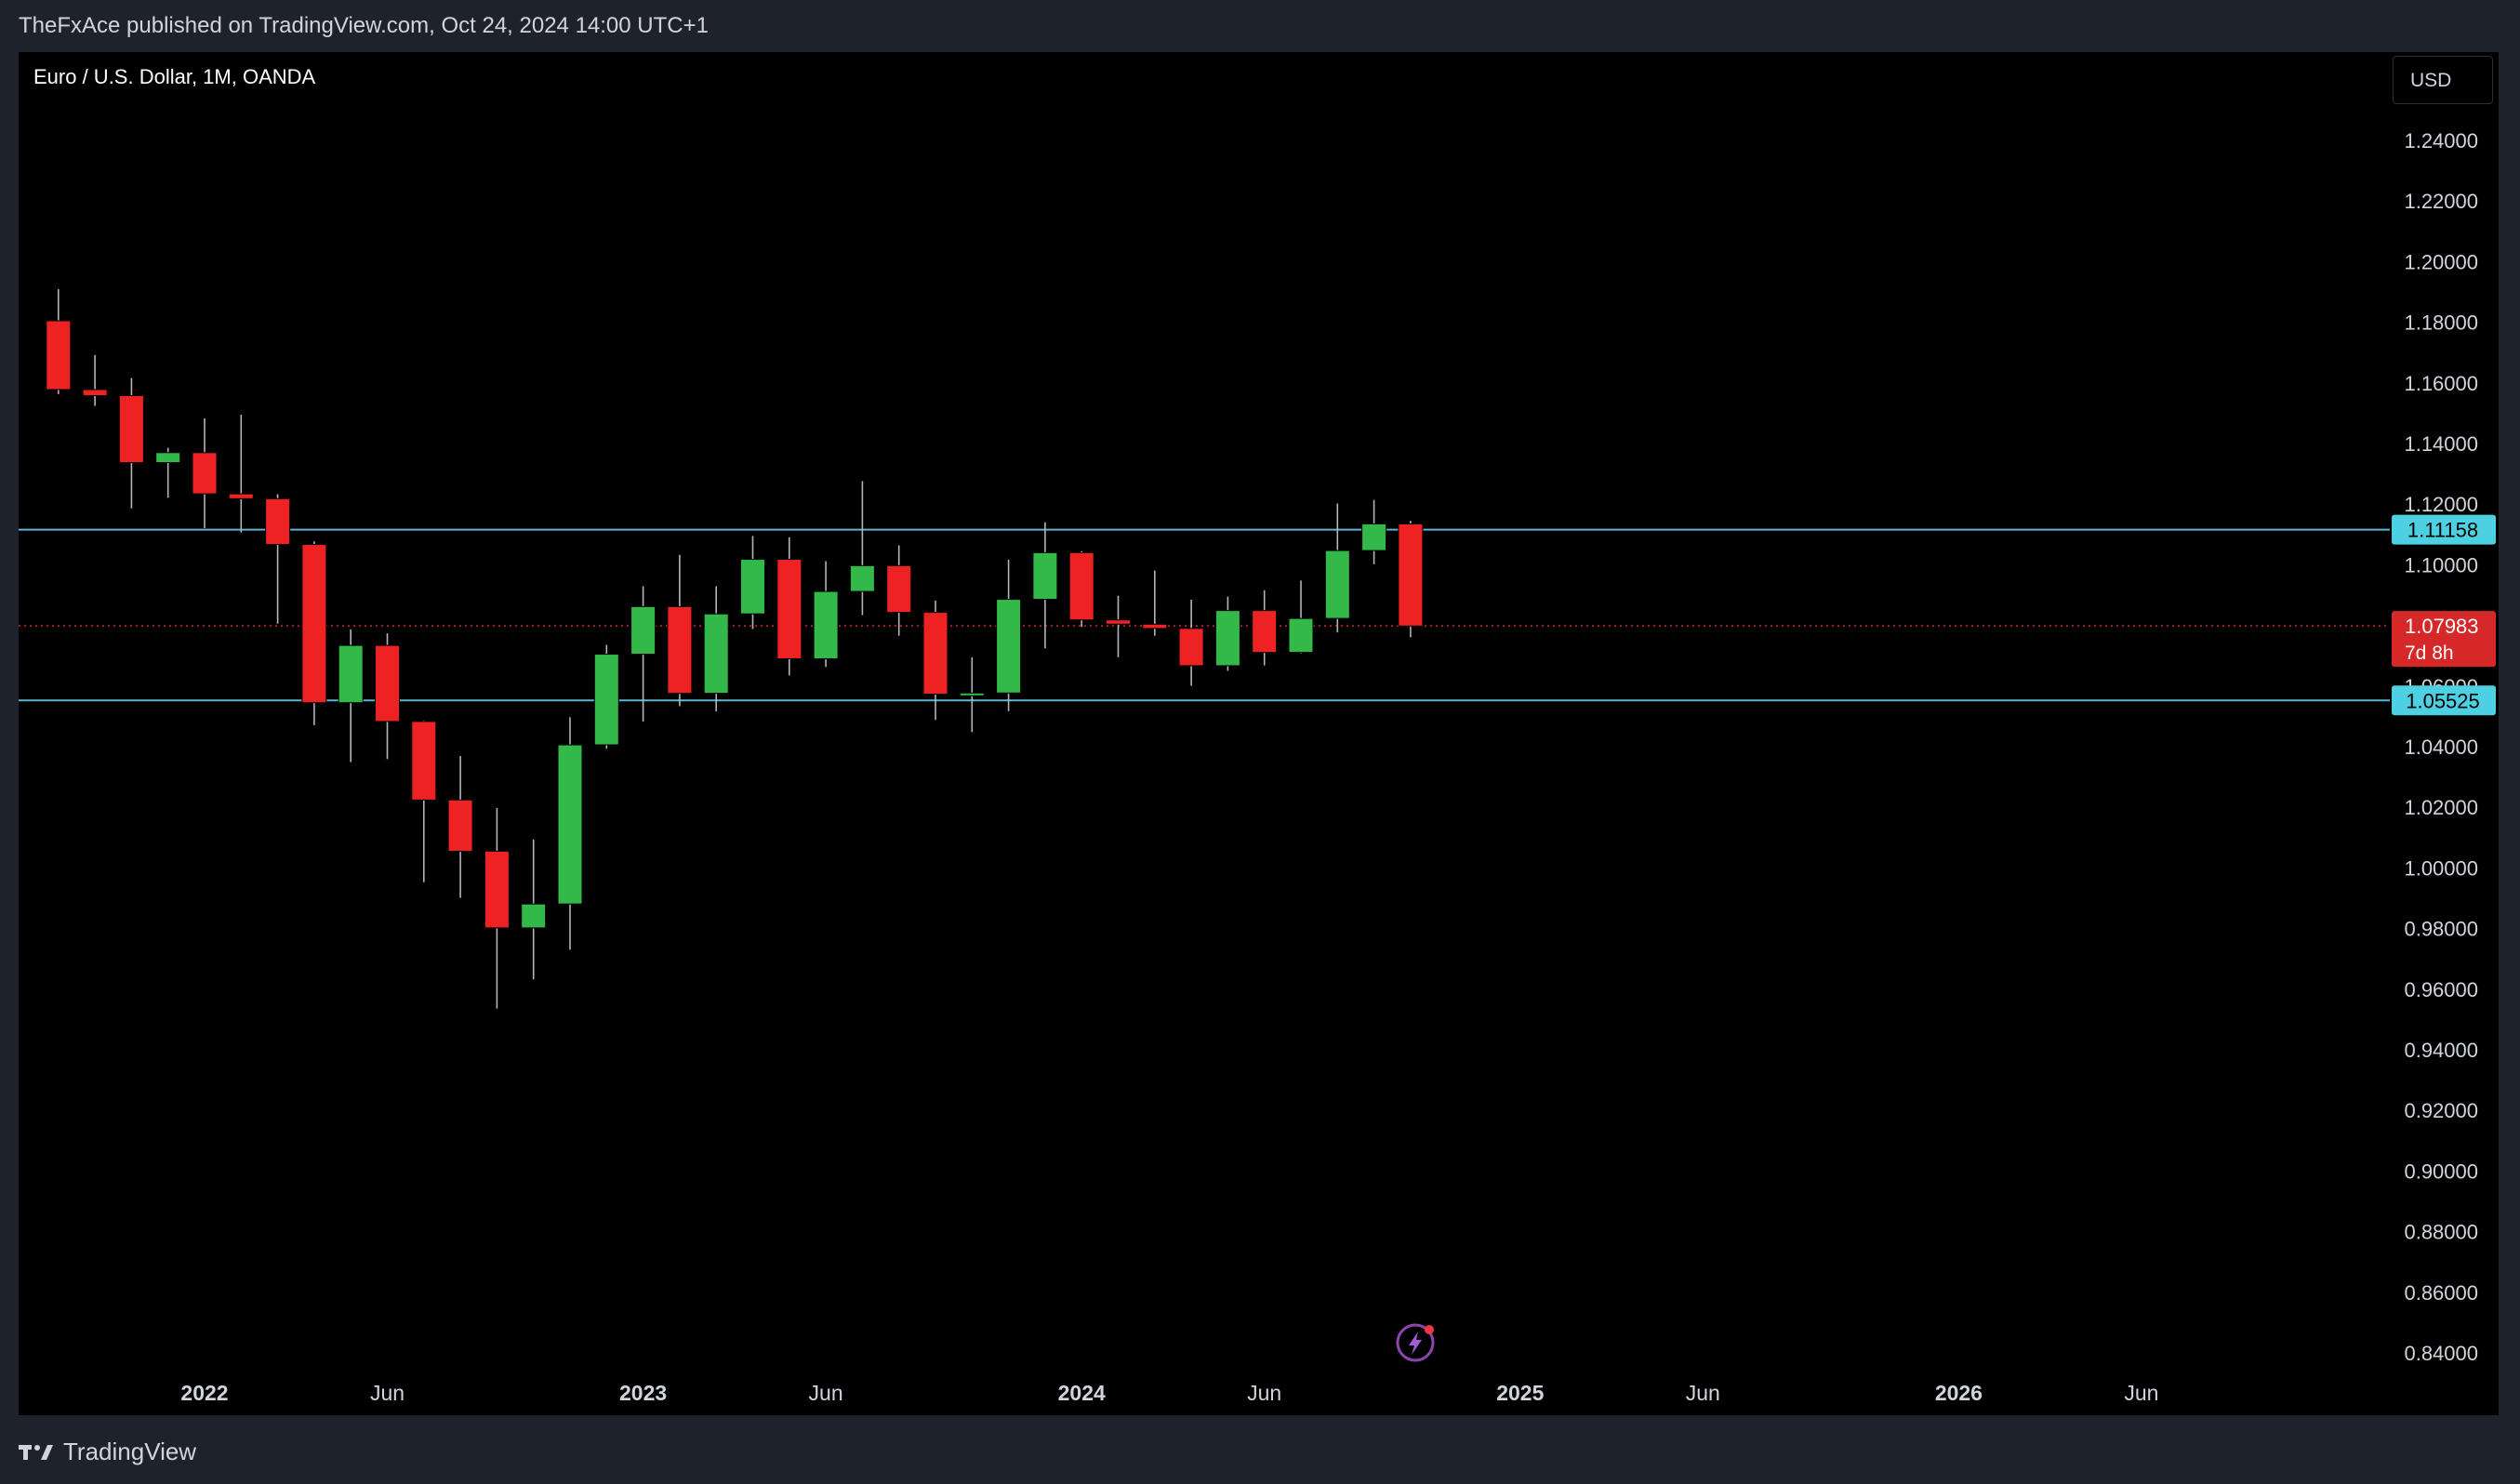  I want to click on x-axis-tick-label: 2026, so click(1959, 1393).